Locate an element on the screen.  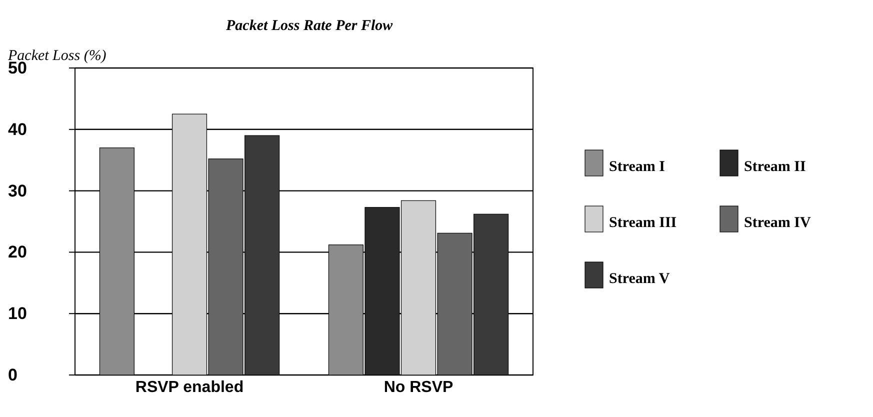
y-tick-label: 0 is located at coordinates (13, 374).